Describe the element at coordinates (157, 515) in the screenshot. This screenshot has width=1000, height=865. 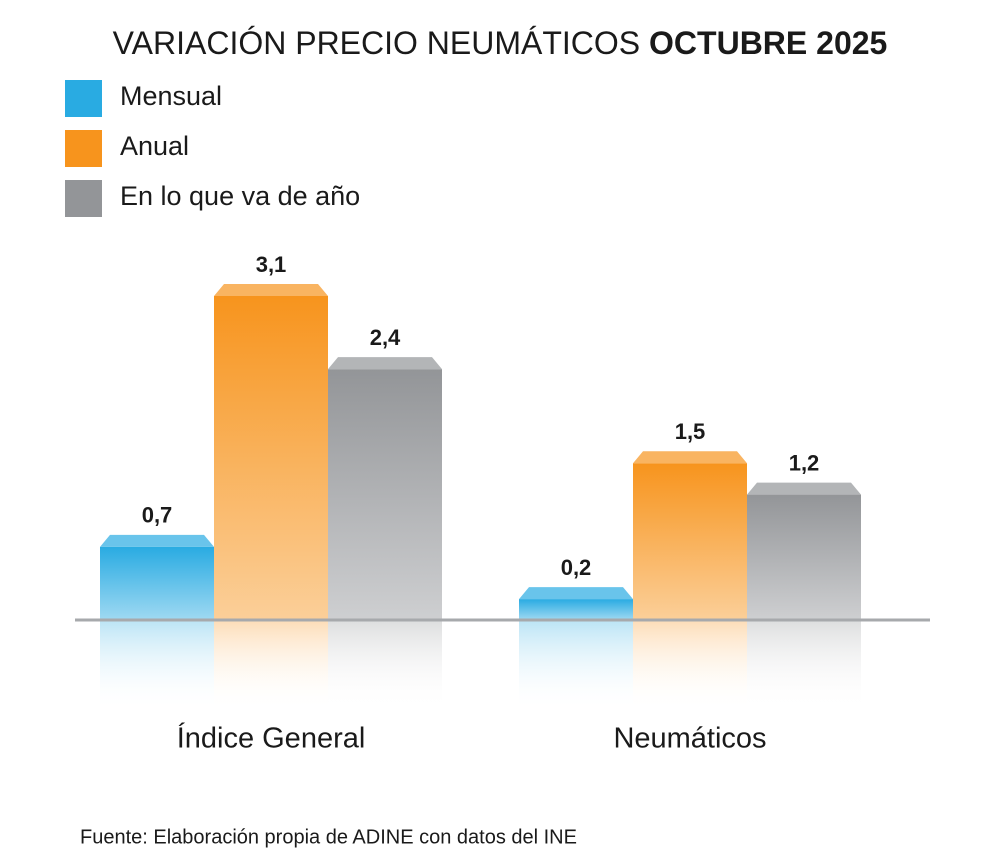
I see `data-label: 0,7` at that location.